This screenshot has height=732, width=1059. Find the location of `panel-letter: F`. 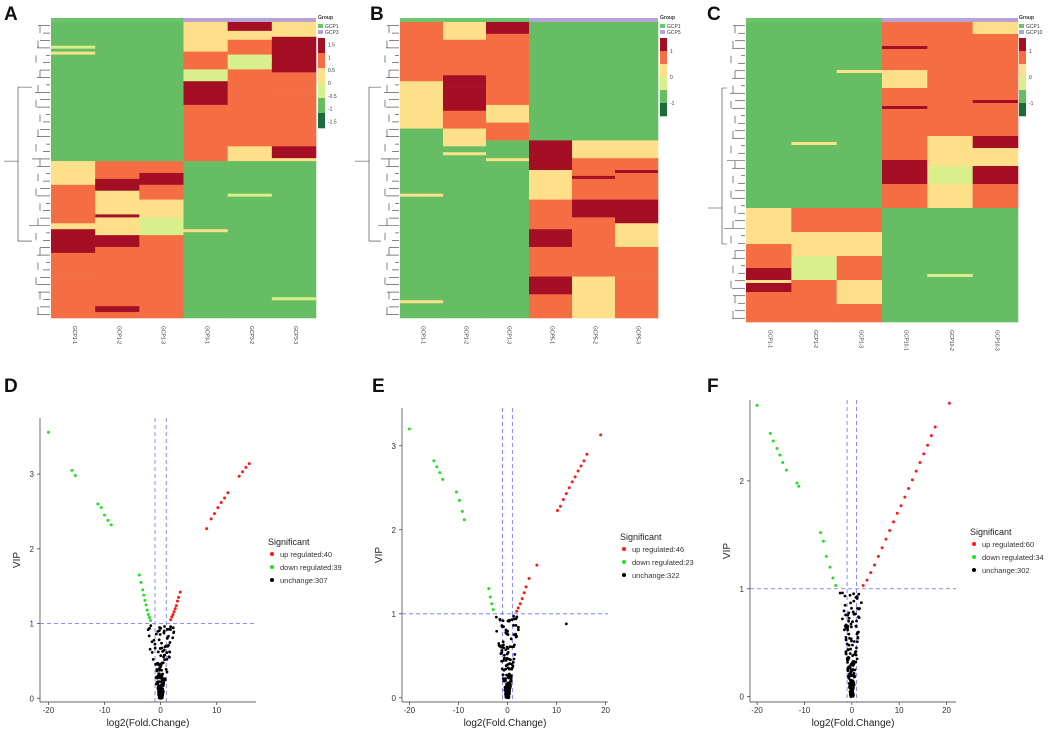

panel-letter: F is located at coordinates (713, 386).